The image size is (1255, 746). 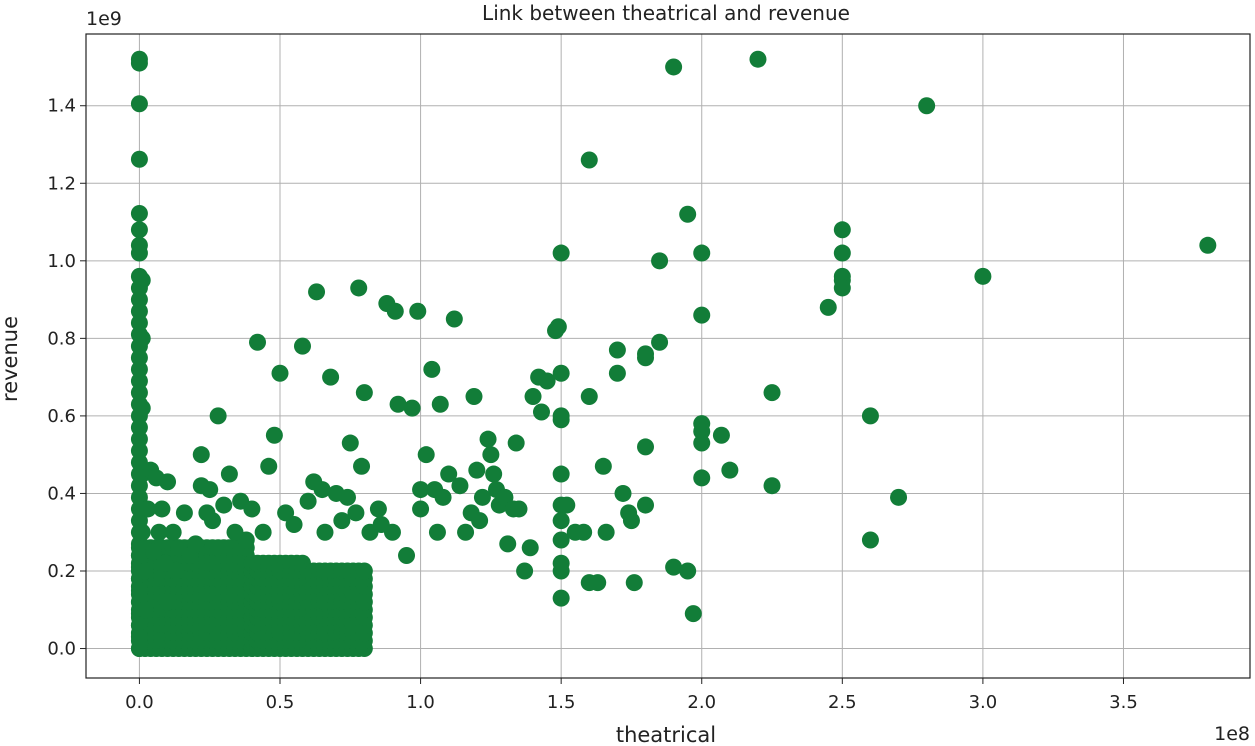 What do you see at coordinates (701, 702) in the screenshot?
I see `x-tick-label: 2.0` at bounding box center [701, 702].